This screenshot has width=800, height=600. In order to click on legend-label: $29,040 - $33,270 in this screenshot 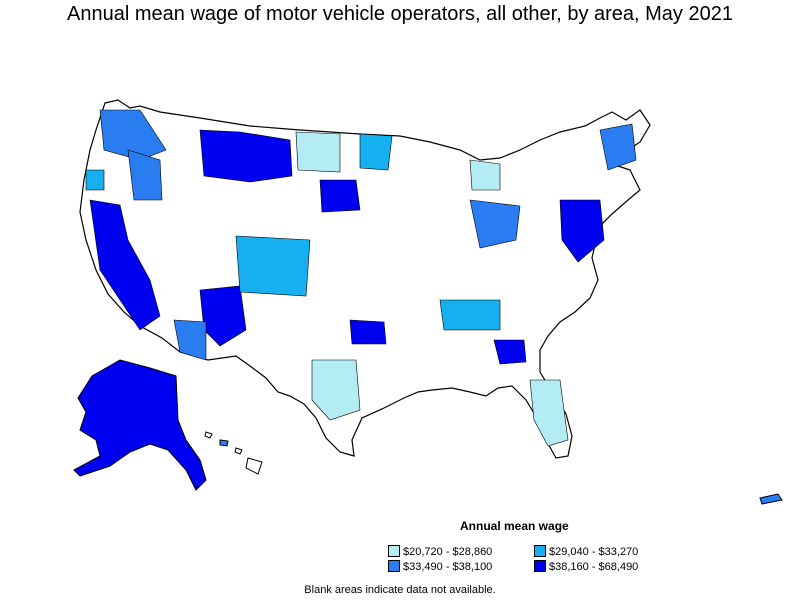, I will do `click(594, 552)`.